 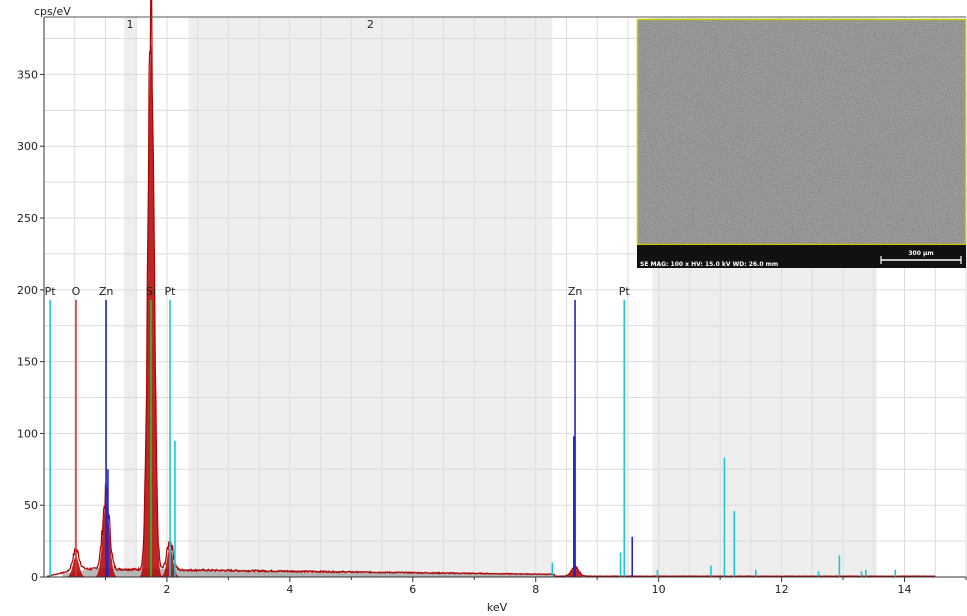 What do you see at coordinates (31, 505) in the screenshot?
I see `y-tick-label: 50` at bounding box center [31, 505].